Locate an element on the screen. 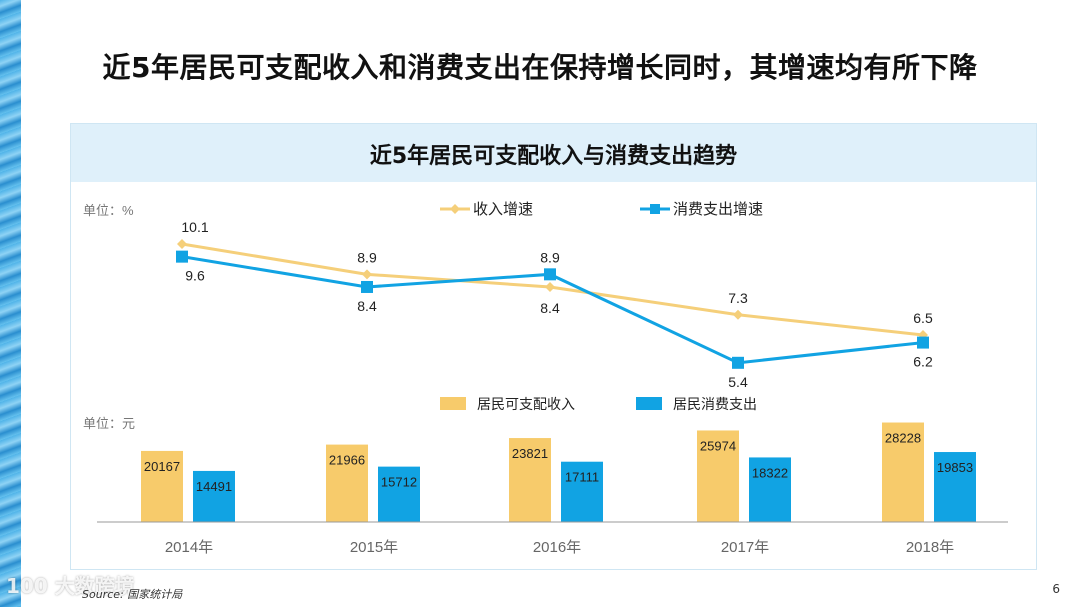 The width and height of the screenshot is (1080, 607). spend-bar-value: 17111 is located at coordinates (582, 477).